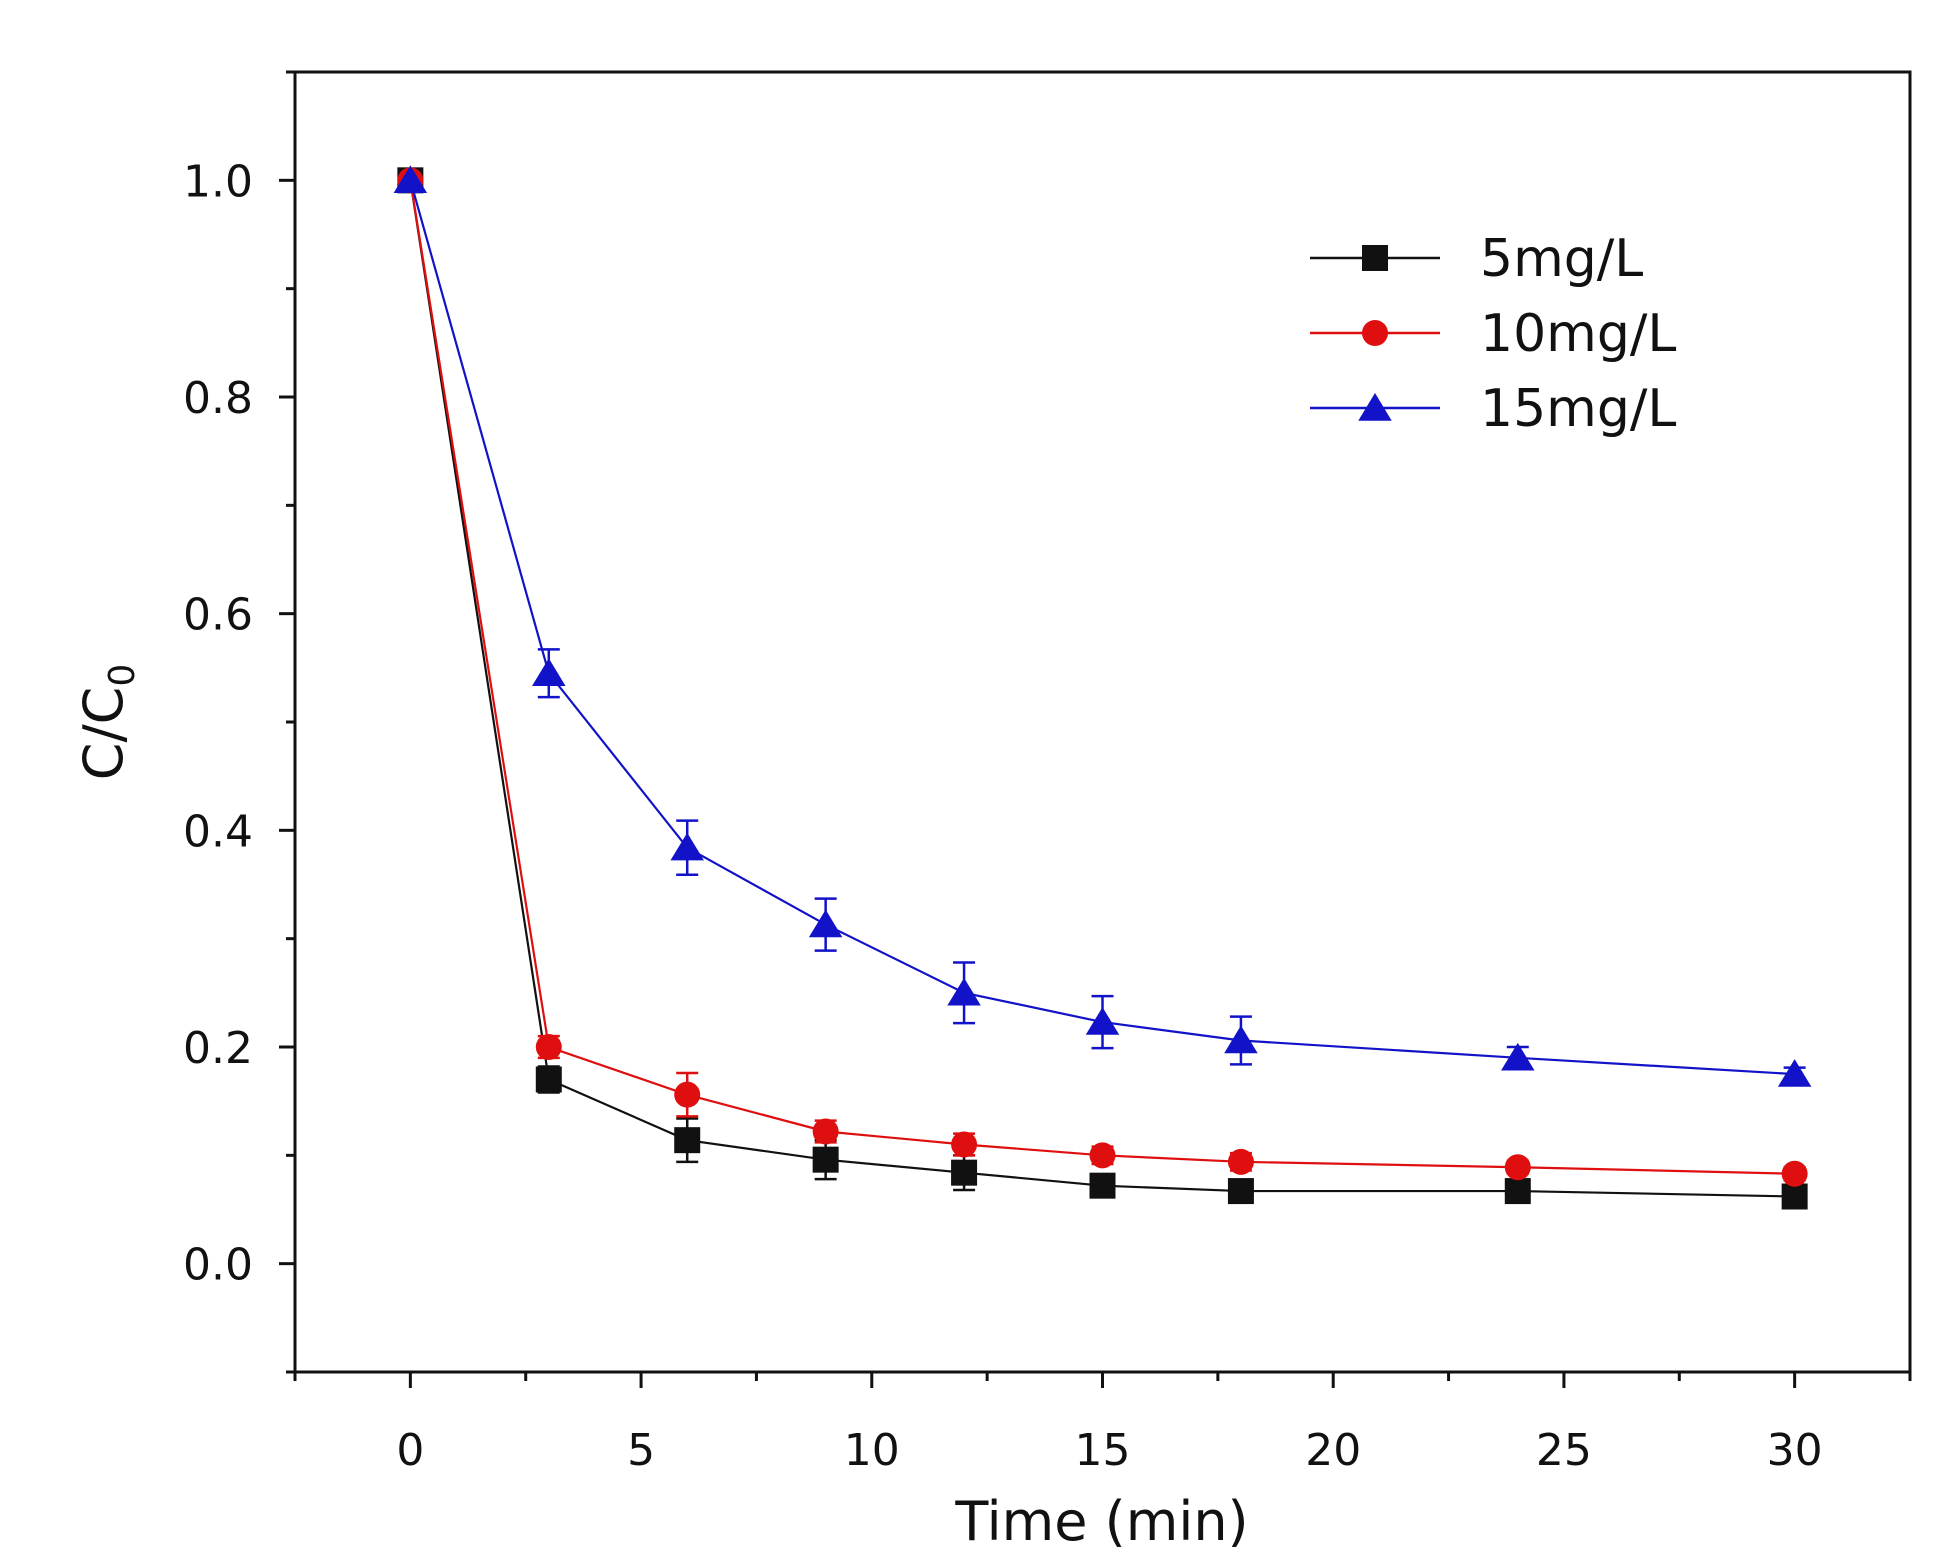 Image resolution: width=1938 pixels, height=1563 pixels. I want to click on x-tick-label: 15, so click(1103, 1450).